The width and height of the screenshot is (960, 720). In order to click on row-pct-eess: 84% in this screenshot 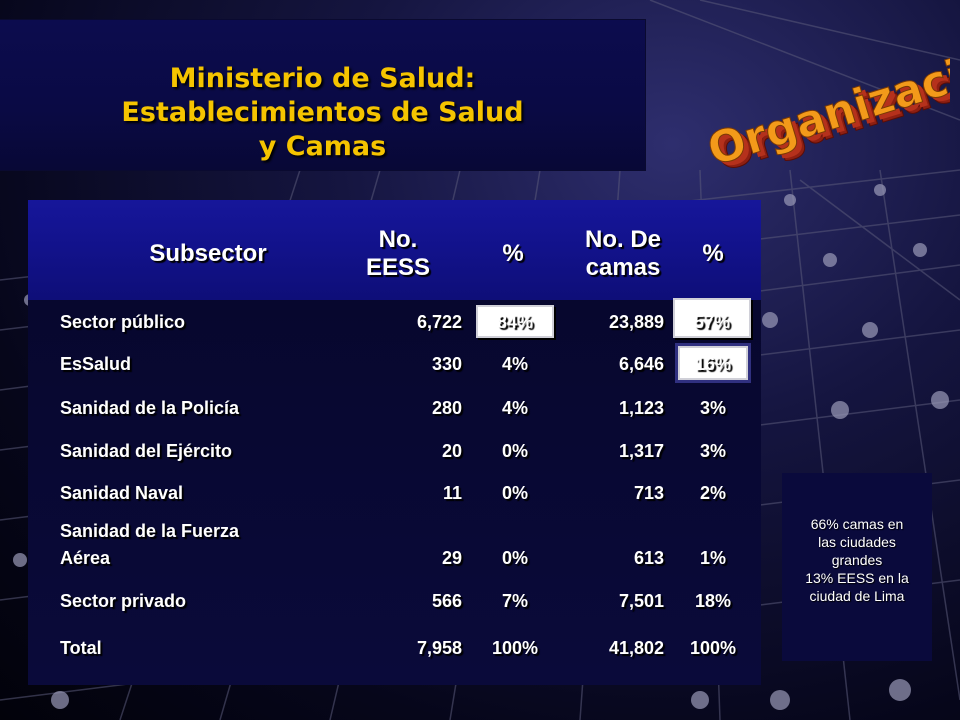, I will do `click(515, 322)`.